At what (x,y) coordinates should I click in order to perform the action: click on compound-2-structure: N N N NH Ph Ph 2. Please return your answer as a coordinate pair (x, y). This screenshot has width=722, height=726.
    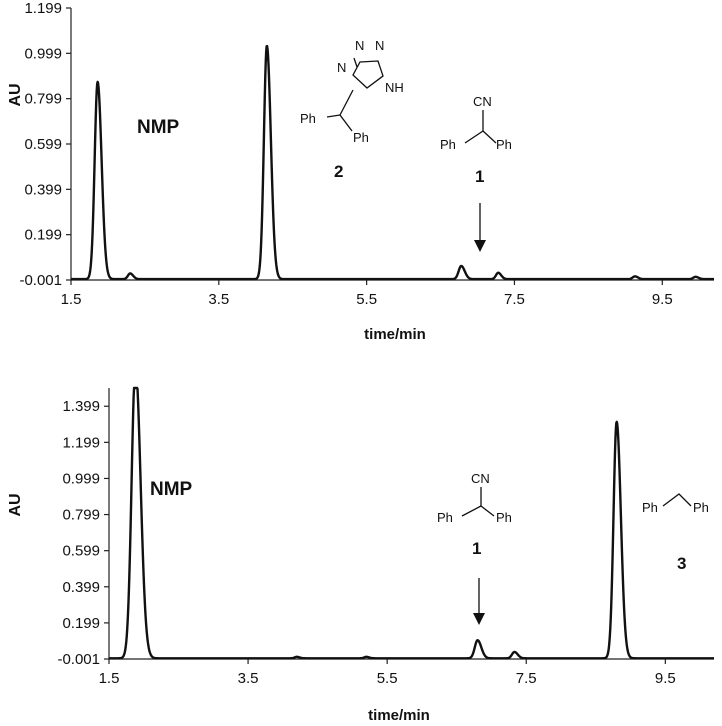
    Looking at the image, I should click on (352, 109).